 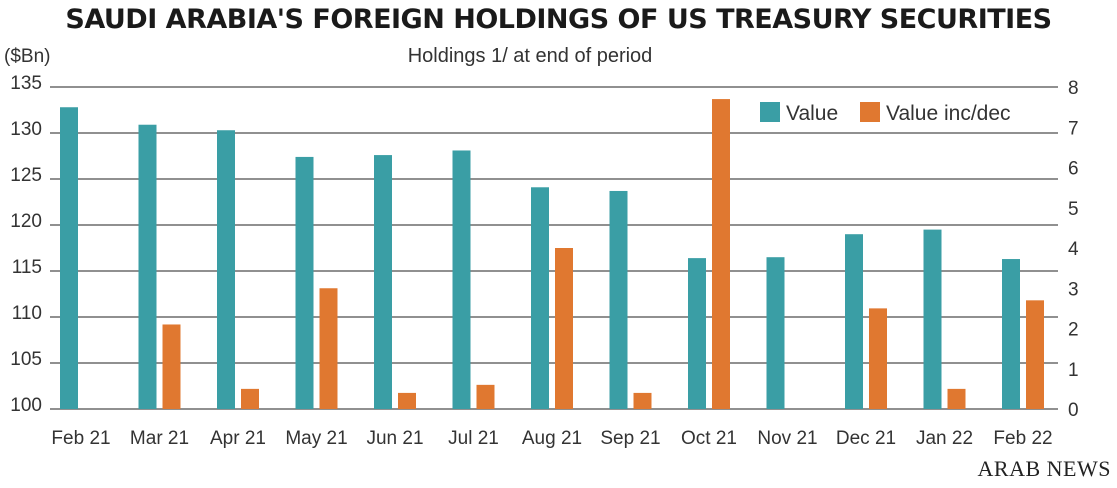 What do you see at coordinates (1073, 88) in the screenshot?
I see `y-tick-label-right: 8` at bounding box center [1073, 88].